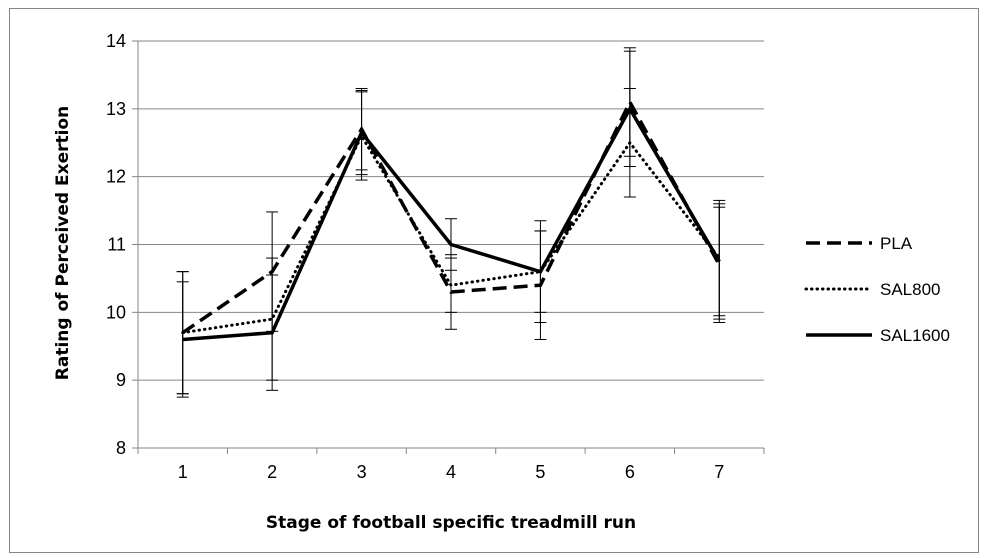 The image size is (990, 558). Describe the element at coordinates (272, 472) in the screenshot. I see `x-tick-label: 2` at that location.